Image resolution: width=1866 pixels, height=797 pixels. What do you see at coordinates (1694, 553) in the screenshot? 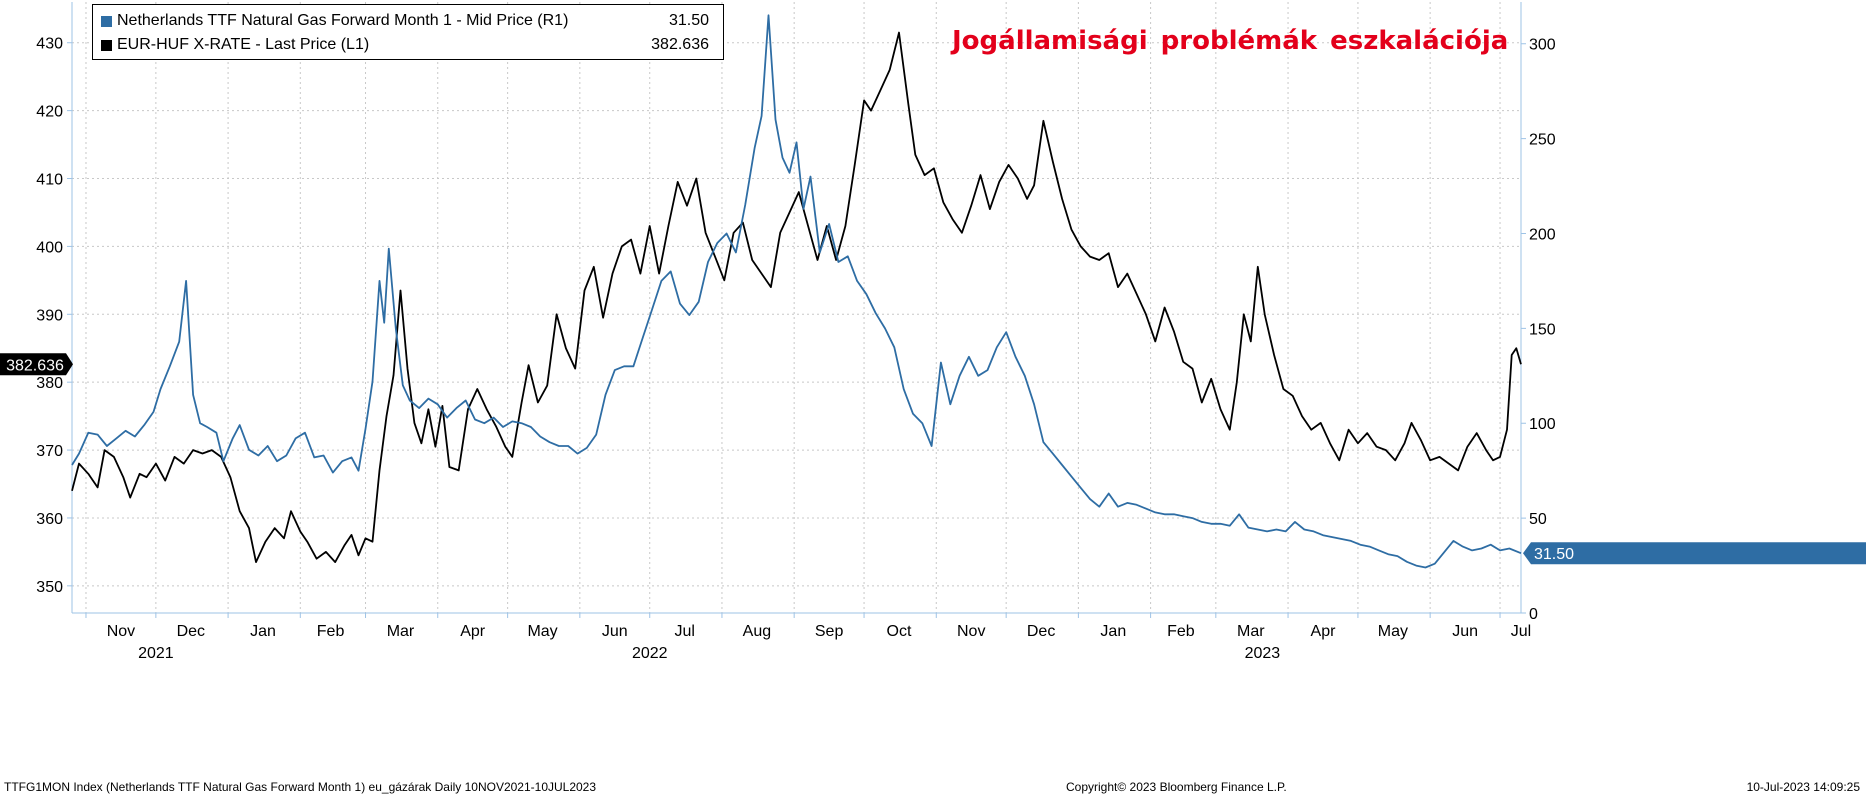
I see `right-last-value-tag` at bounding box center [1694, 553].